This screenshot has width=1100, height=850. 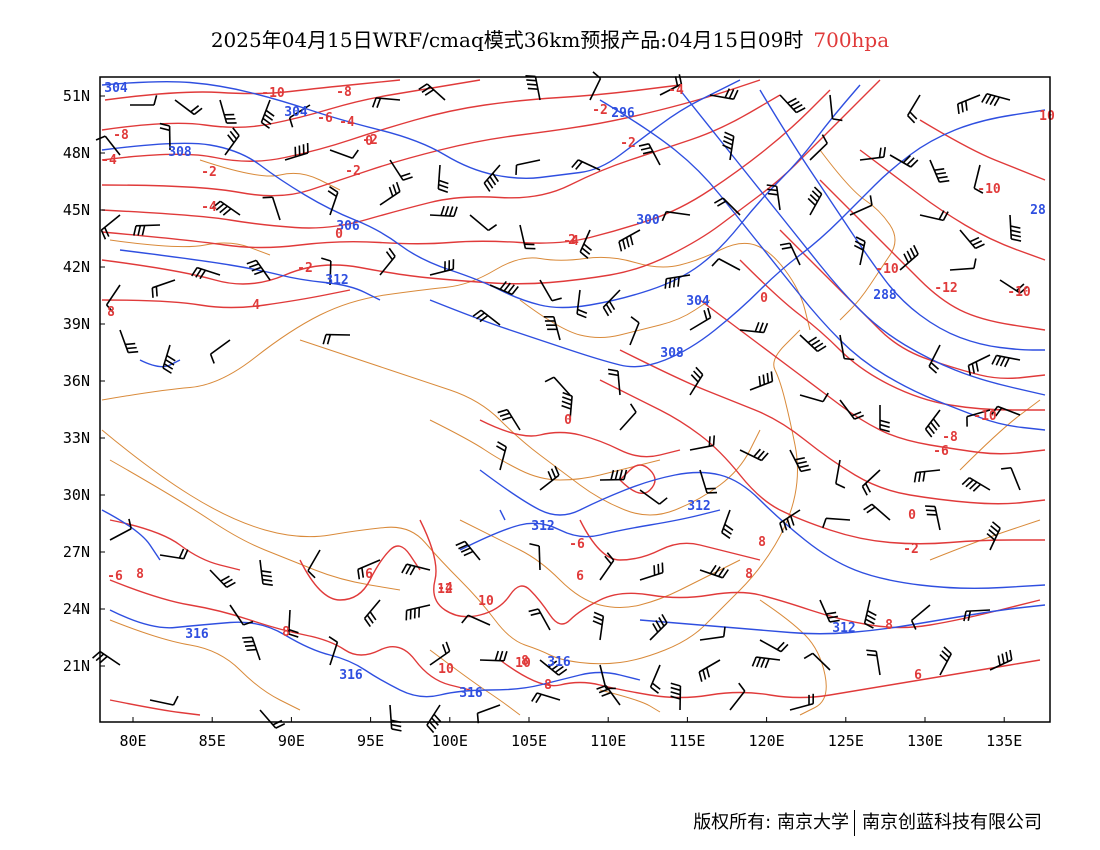 I want to click on title-text: 2025年04月15日WRF/cmaq模式36km预报产品:04月15日09时, so click(x=507, y=40).